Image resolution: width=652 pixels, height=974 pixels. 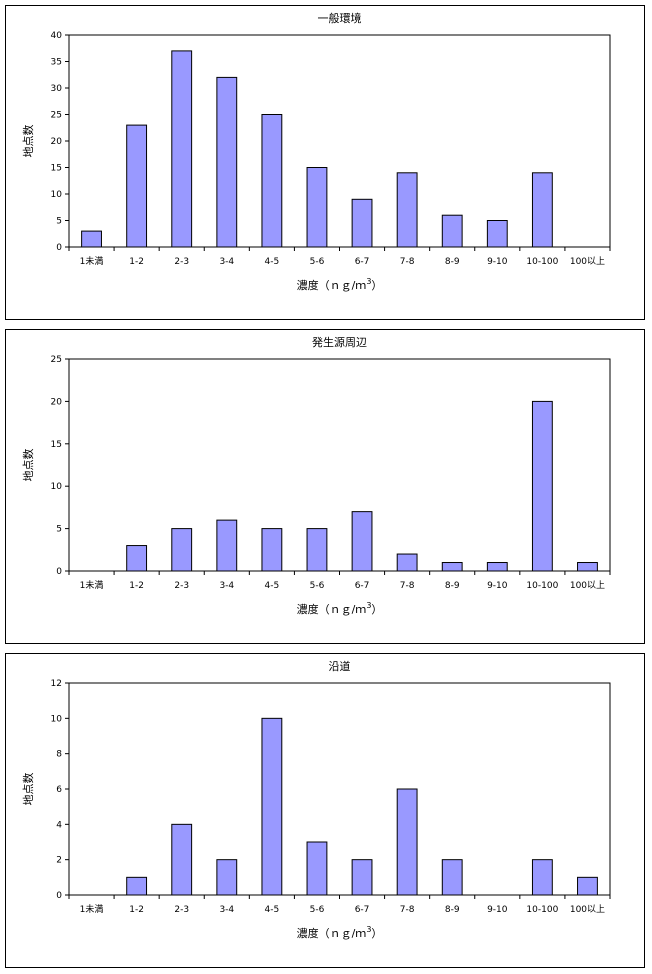 What do you see at coordinates (57, 36) in the screenshot?
I see `y-tick-label: 40` at bounding box center [57, 36].